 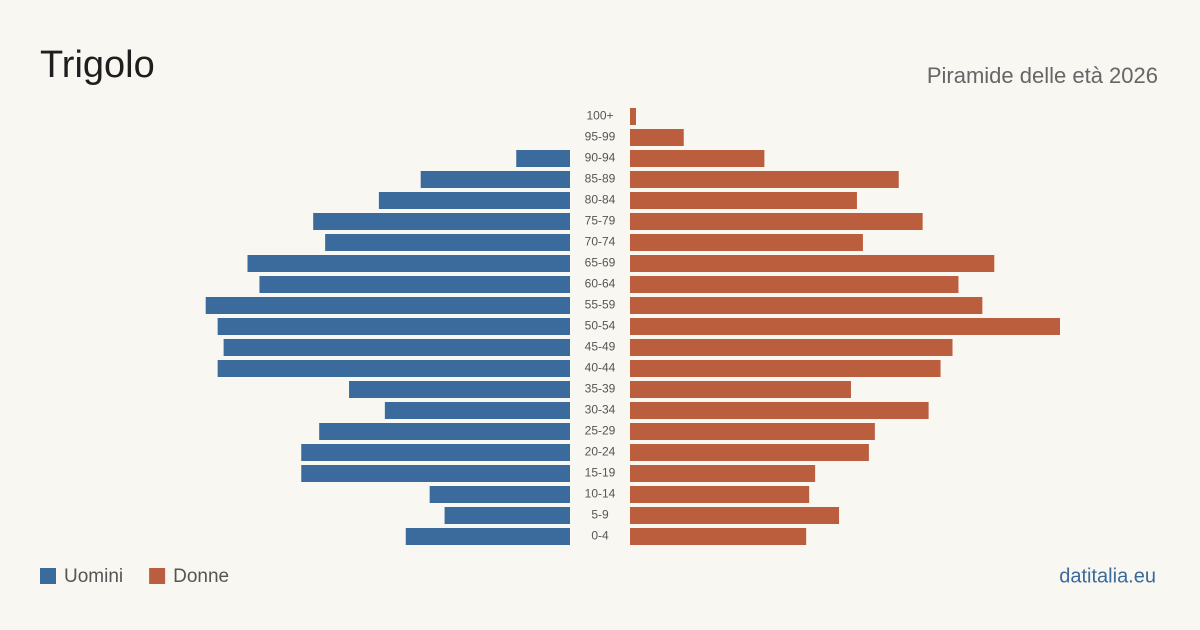 What do you see at coordinates (600, 389) in the screenshot?
I see `age-label: 35-39` at bounding box center [600, 389].